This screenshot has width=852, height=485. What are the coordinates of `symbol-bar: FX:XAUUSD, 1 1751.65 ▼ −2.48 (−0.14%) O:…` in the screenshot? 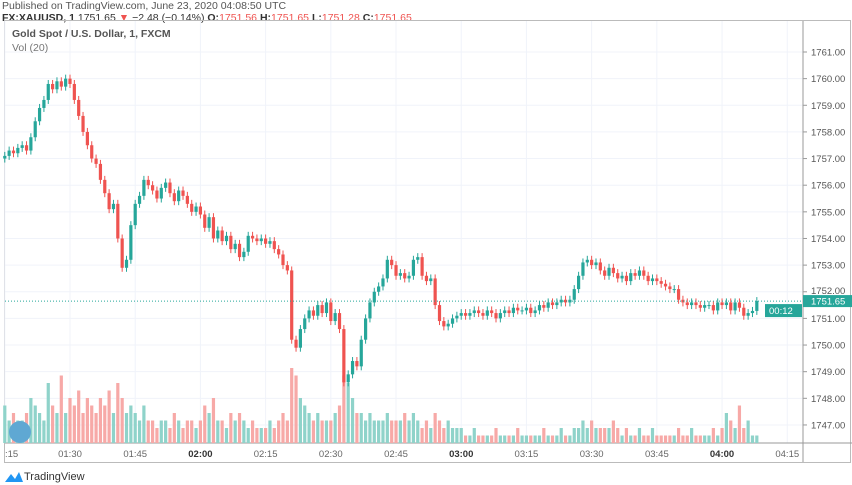 It's located at (207, 18).